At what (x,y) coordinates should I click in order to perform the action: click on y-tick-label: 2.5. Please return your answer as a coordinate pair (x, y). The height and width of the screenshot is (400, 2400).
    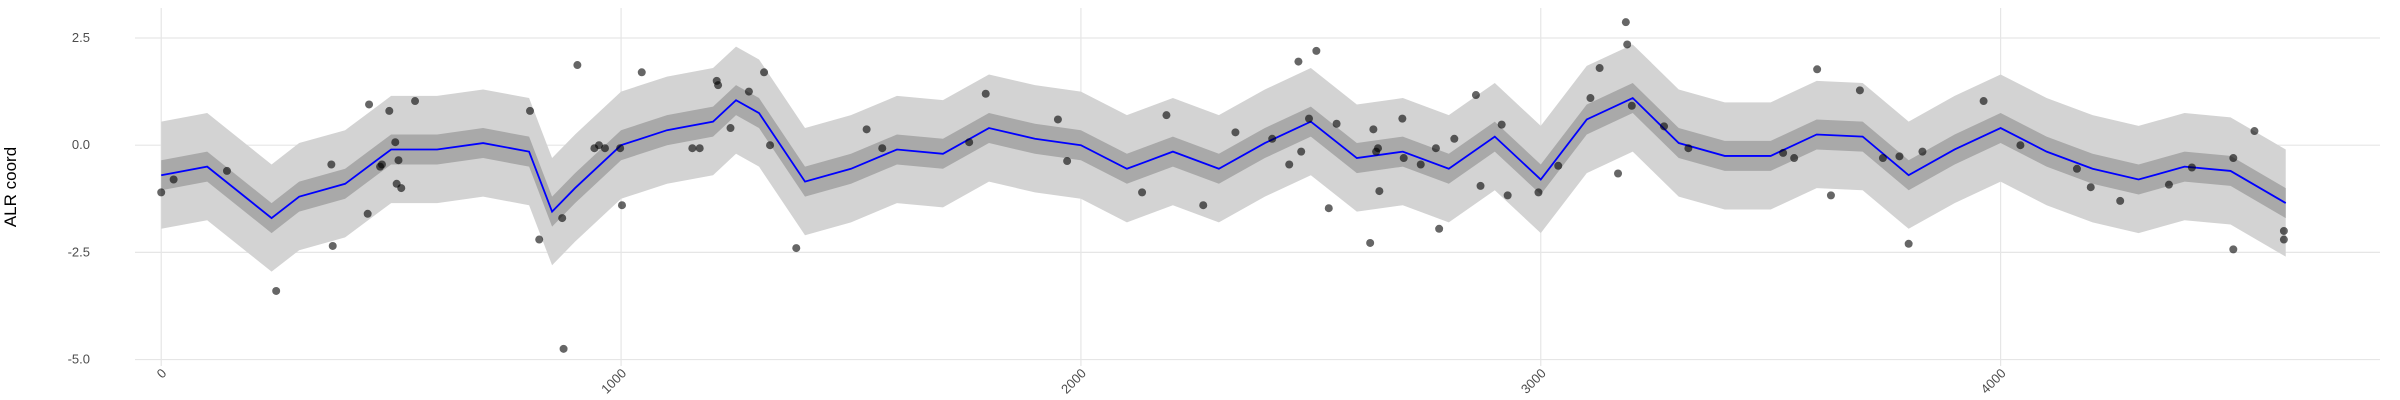
    Looking at the image, I should click on (81, 37).